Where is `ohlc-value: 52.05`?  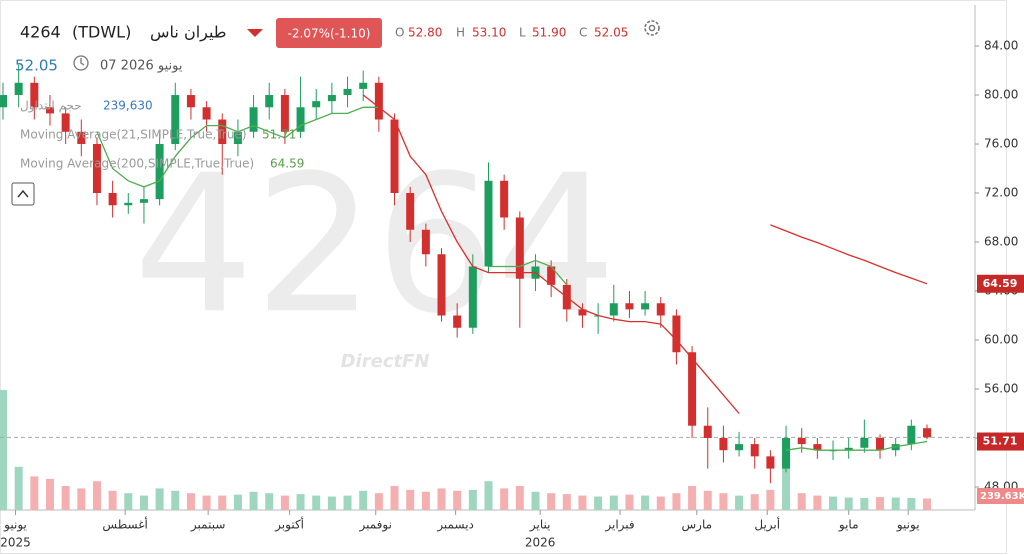 ohlc-value: 52.05 is located at coordinates (611, 33).